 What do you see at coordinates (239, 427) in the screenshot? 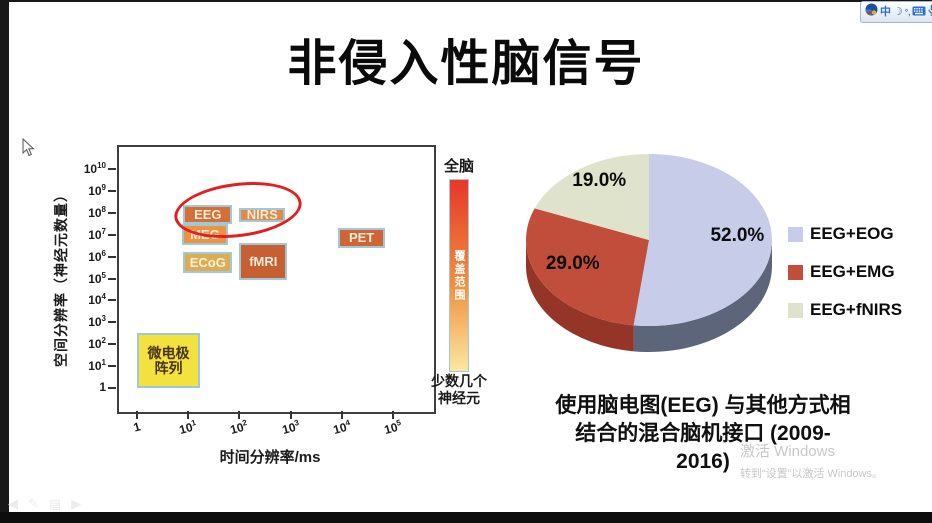
I see `x-tick-label: 10²` at bounding box center [239, 427].